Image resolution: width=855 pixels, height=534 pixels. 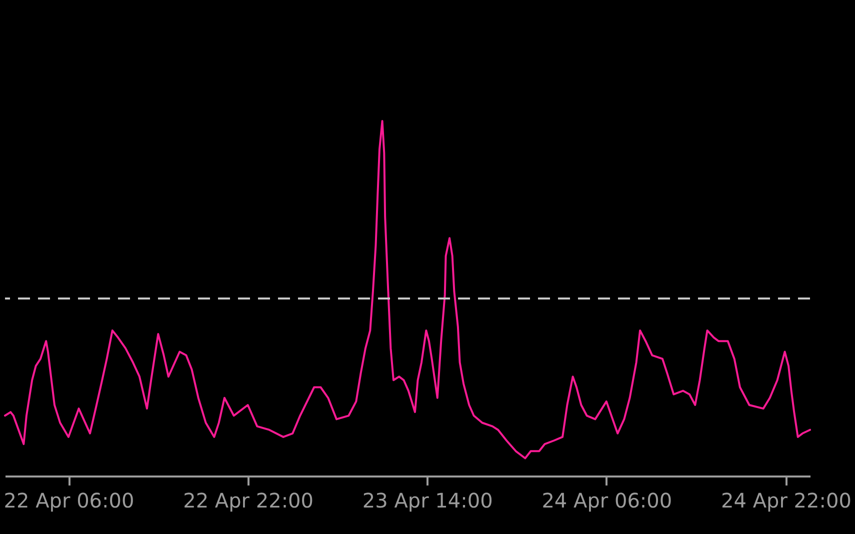 I want to click on x-tick-label: 22 Apr 06:00, so click(x=69, y=500).